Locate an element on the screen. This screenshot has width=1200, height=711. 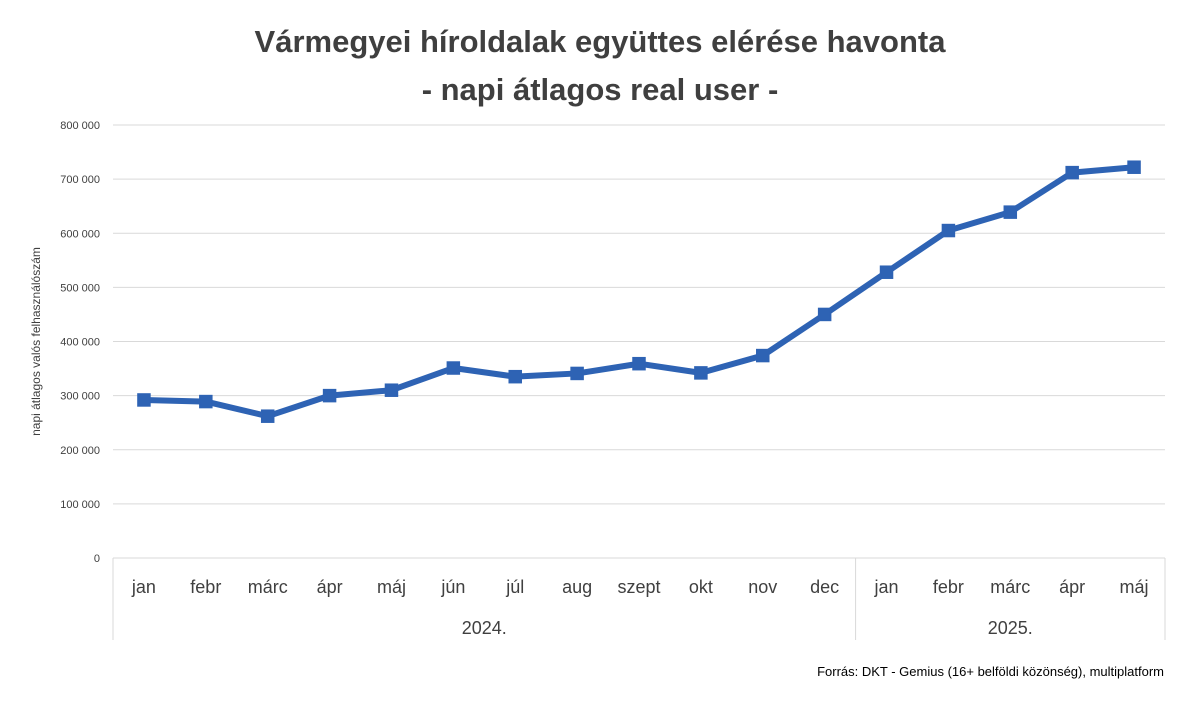
y-tick-label: 600 000 is located at coordinates (80, 234).